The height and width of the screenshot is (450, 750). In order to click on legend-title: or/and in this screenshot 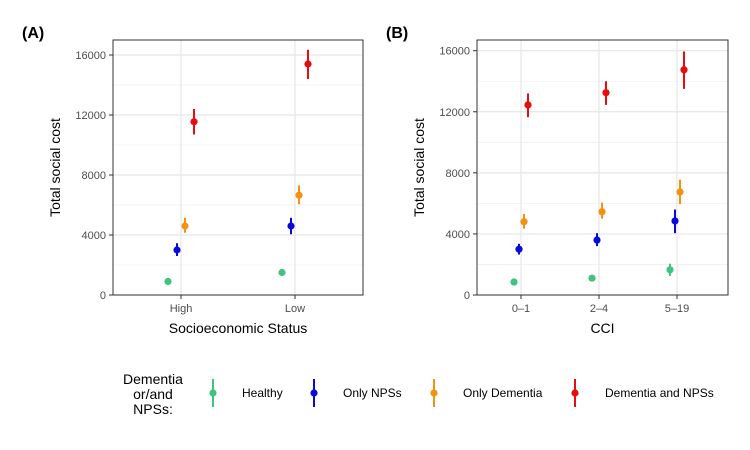, I will do `click(153, 394)`.